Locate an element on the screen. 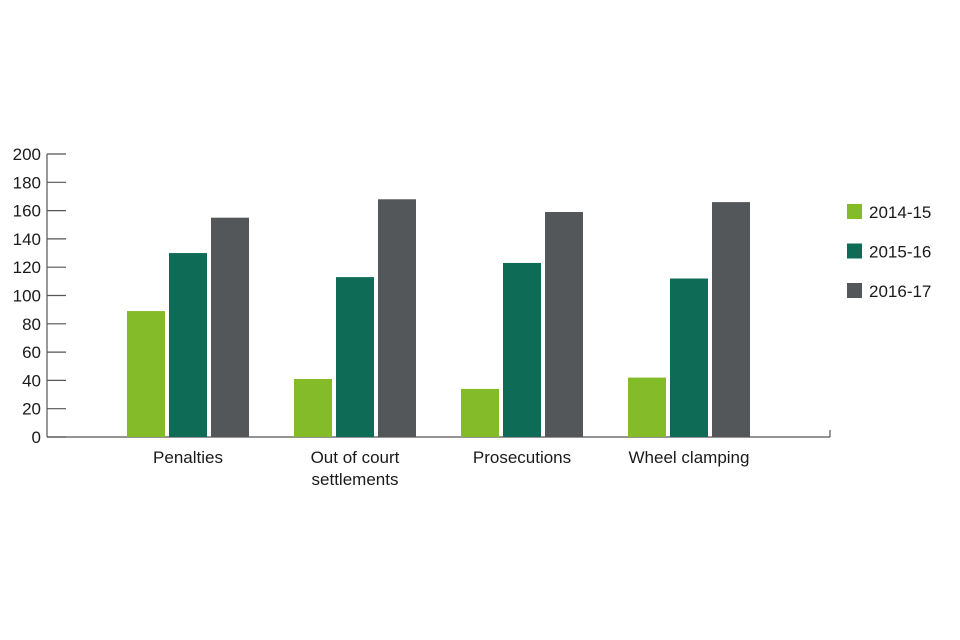  category-label: Wheel clamping is located at coordinates (689, 457).